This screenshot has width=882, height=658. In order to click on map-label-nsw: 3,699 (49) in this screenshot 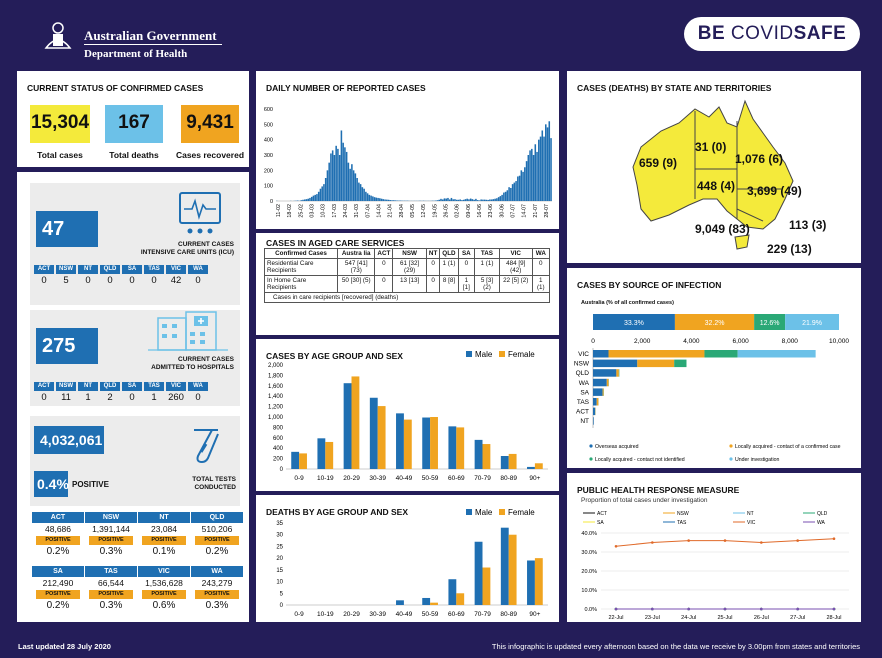, I will do `click(774, 191)`.